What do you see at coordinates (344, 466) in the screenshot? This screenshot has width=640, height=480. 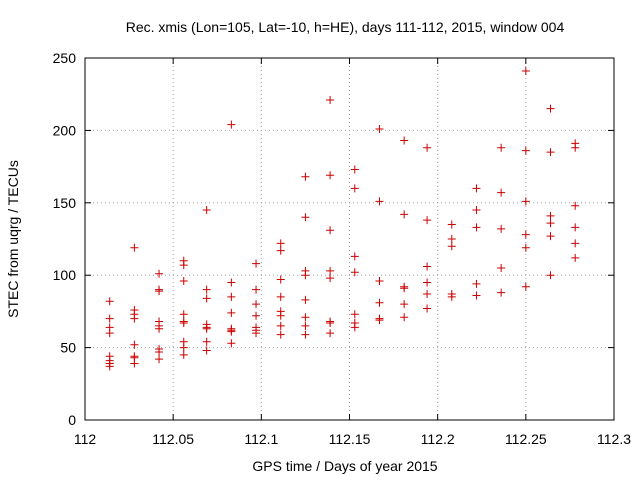 I see `x-axis-label: GPS time / Days of year 2015` at bounding box center [344, 466].